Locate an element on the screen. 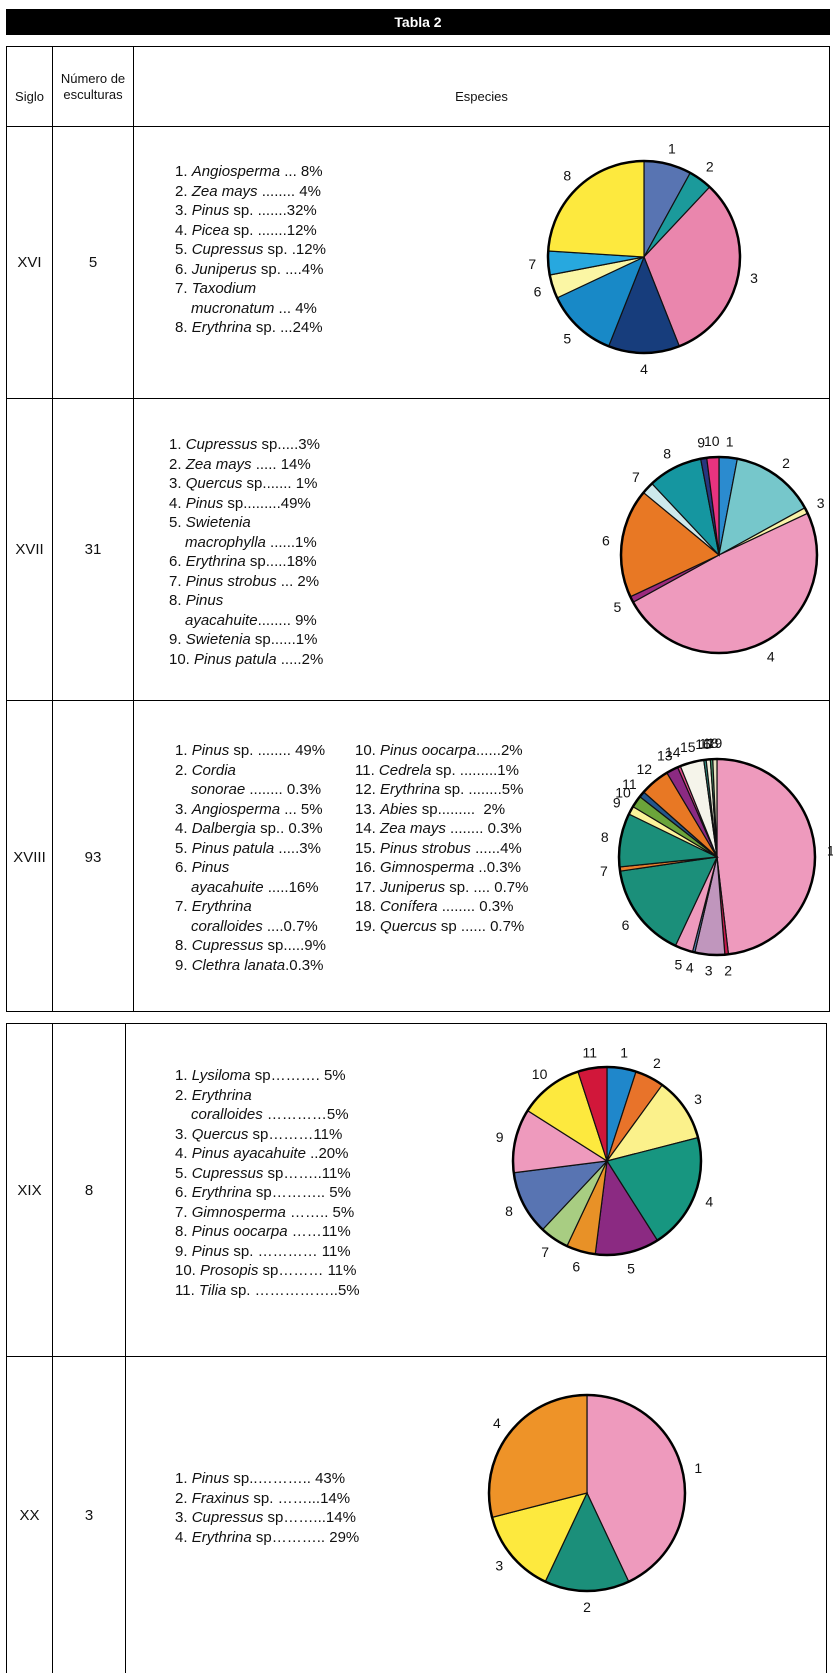  species-name: Dalbergia is located at coordinates (223, 828).